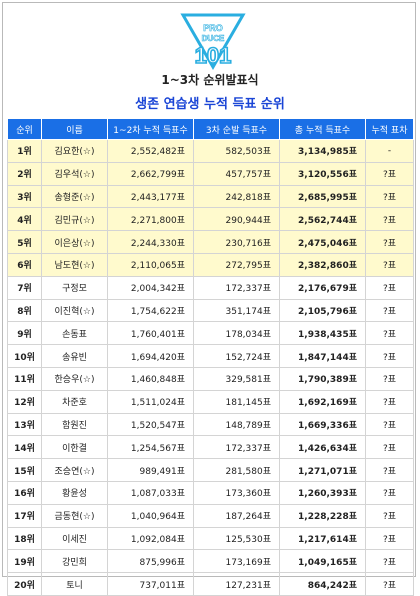 The width and height of the screenshot is (420, 596). Describe the element at coordinates (322, 470) in the screenshot. I see `total-votes-cell: 1,271,071표` at that location.